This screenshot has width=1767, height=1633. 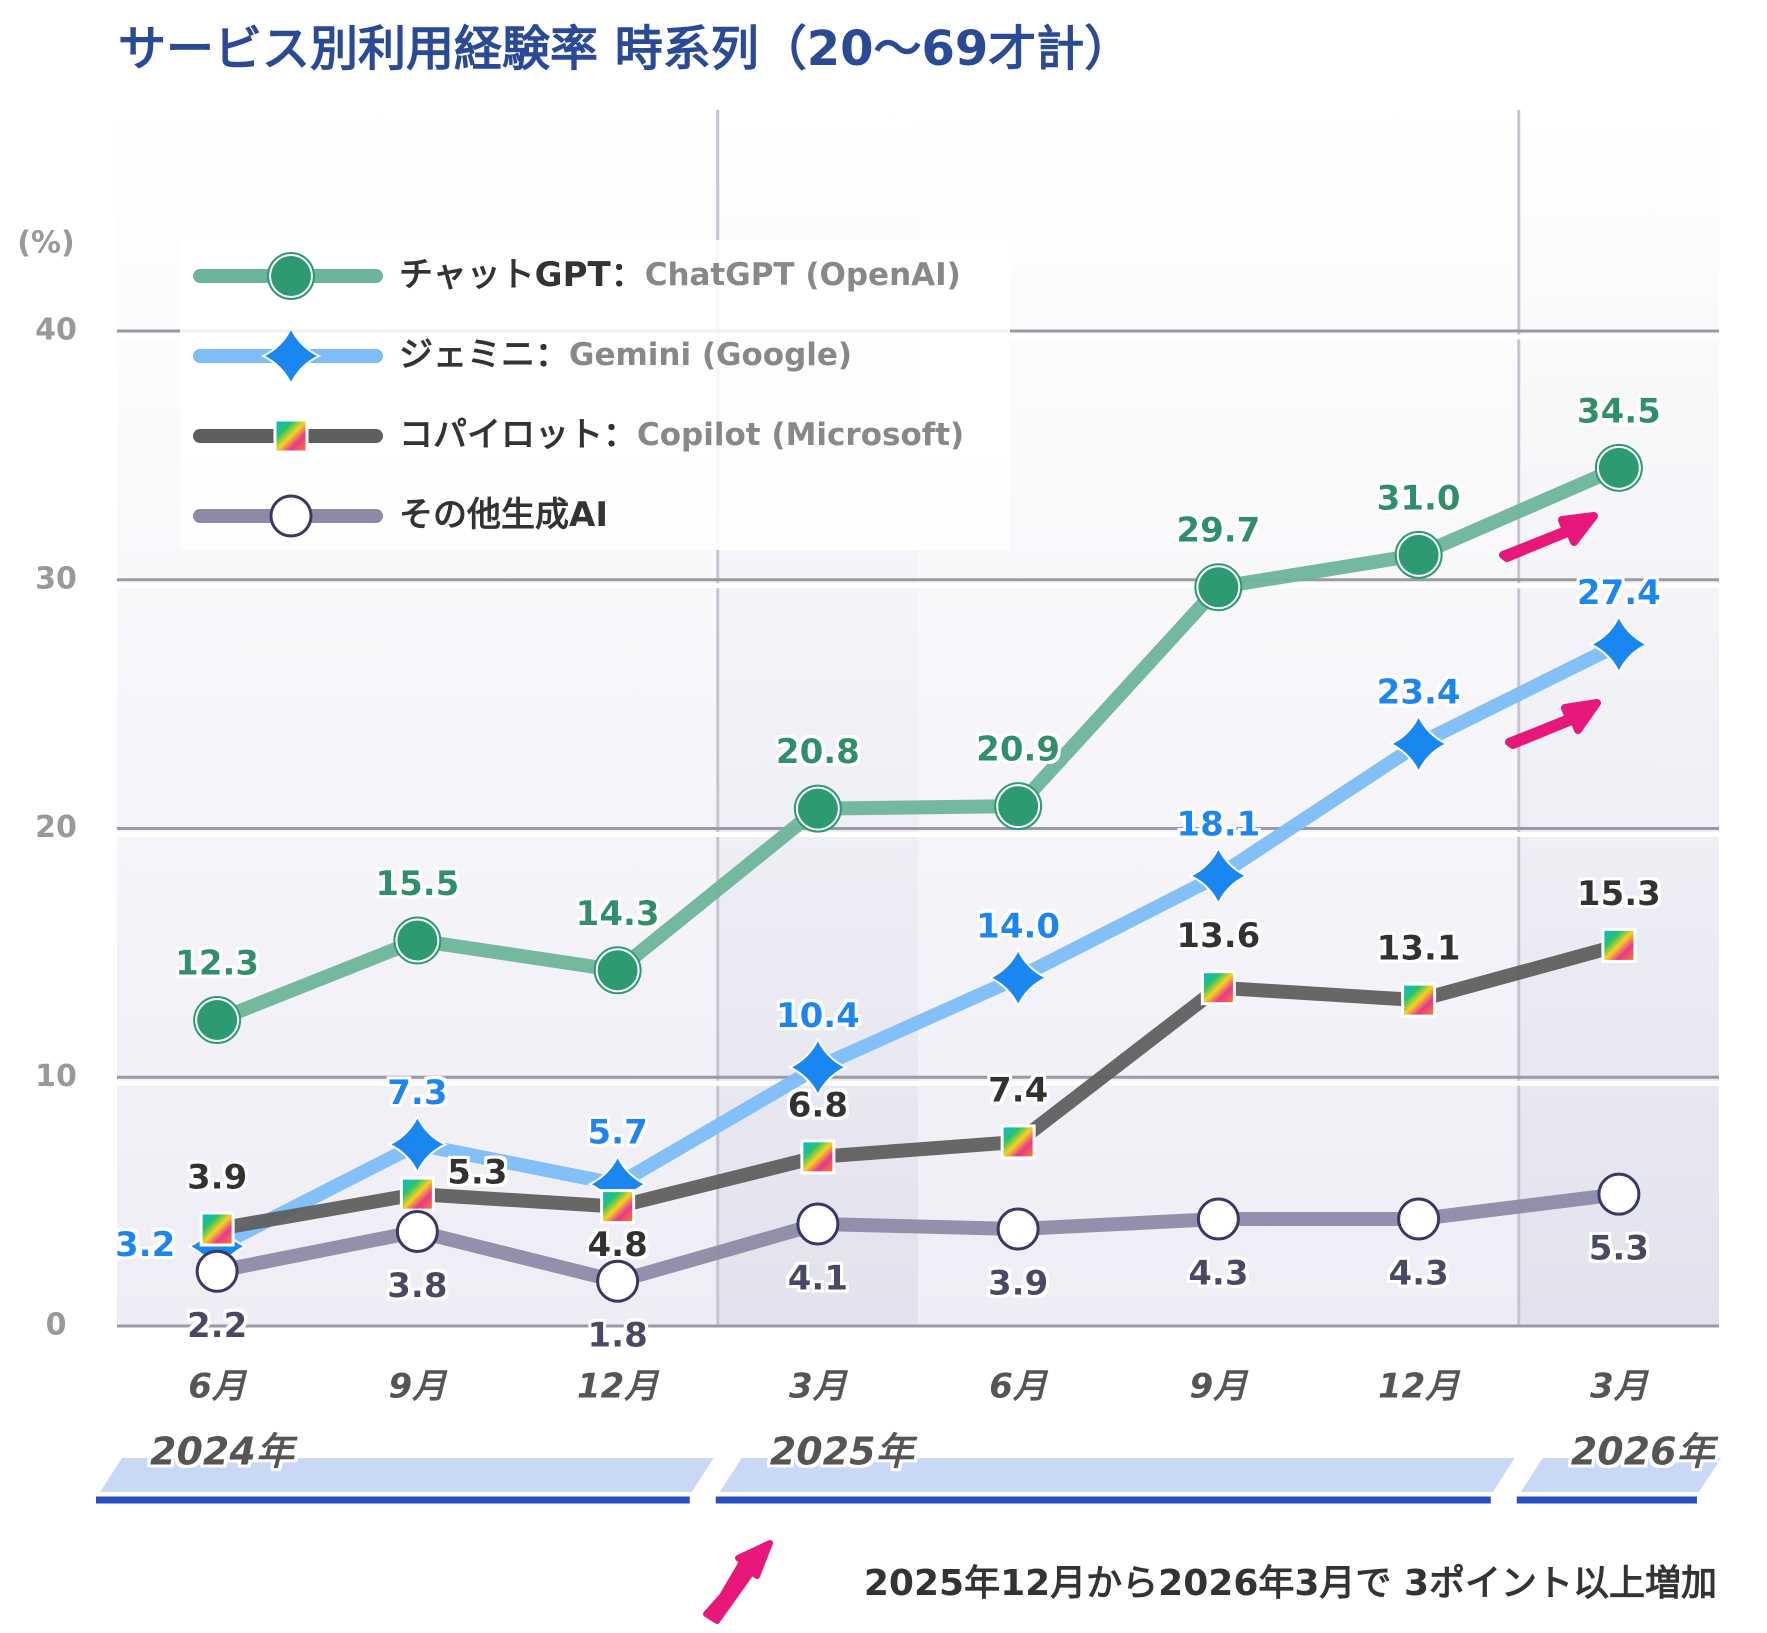 What do you see at coordinates (1419, 692) in the screenshot?
I see `value-label: 23.4` at bounding box center [1419, 692].